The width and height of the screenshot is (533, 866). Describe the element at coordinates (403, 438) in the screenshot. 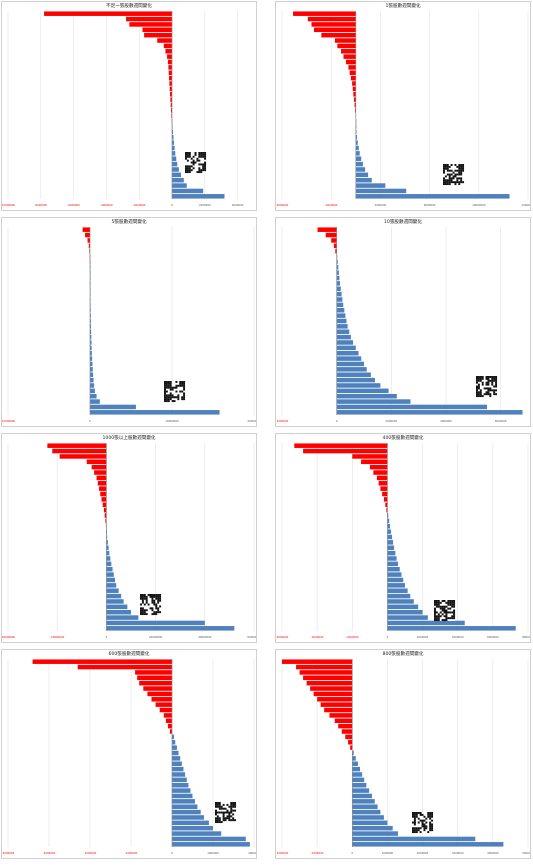

I see `chart-title: 400張股數週間變化` at that location.